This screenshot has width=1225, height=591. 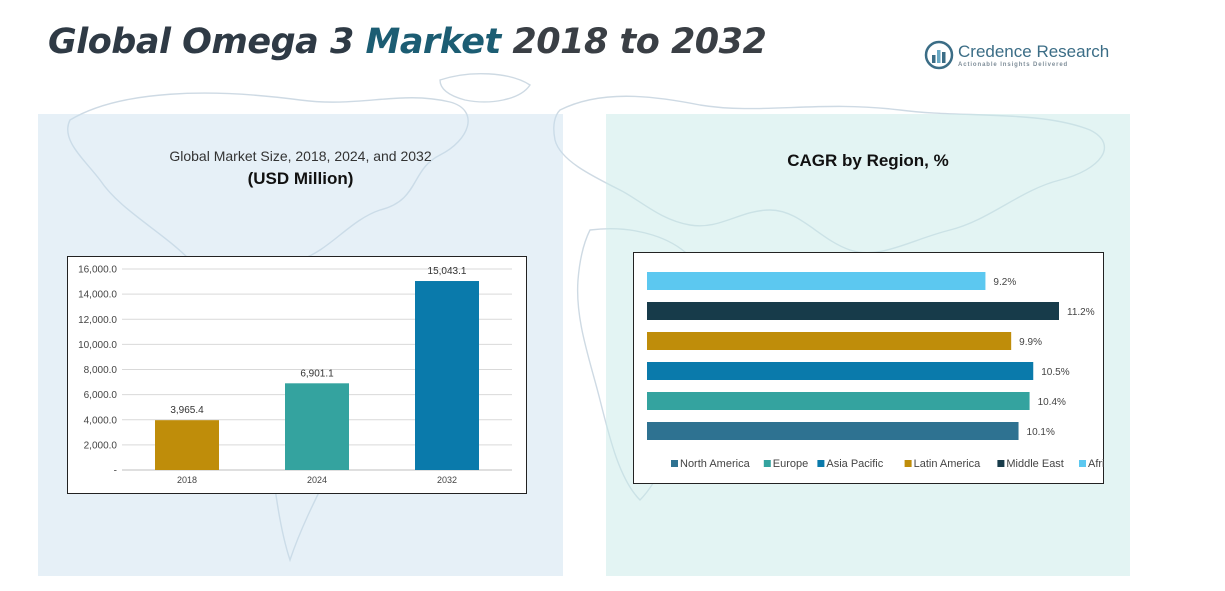 What do you see at coordinates (1030, 342) in the screenshot?
I see `data-label: 9.9%` at bounding box center [1030, 342].